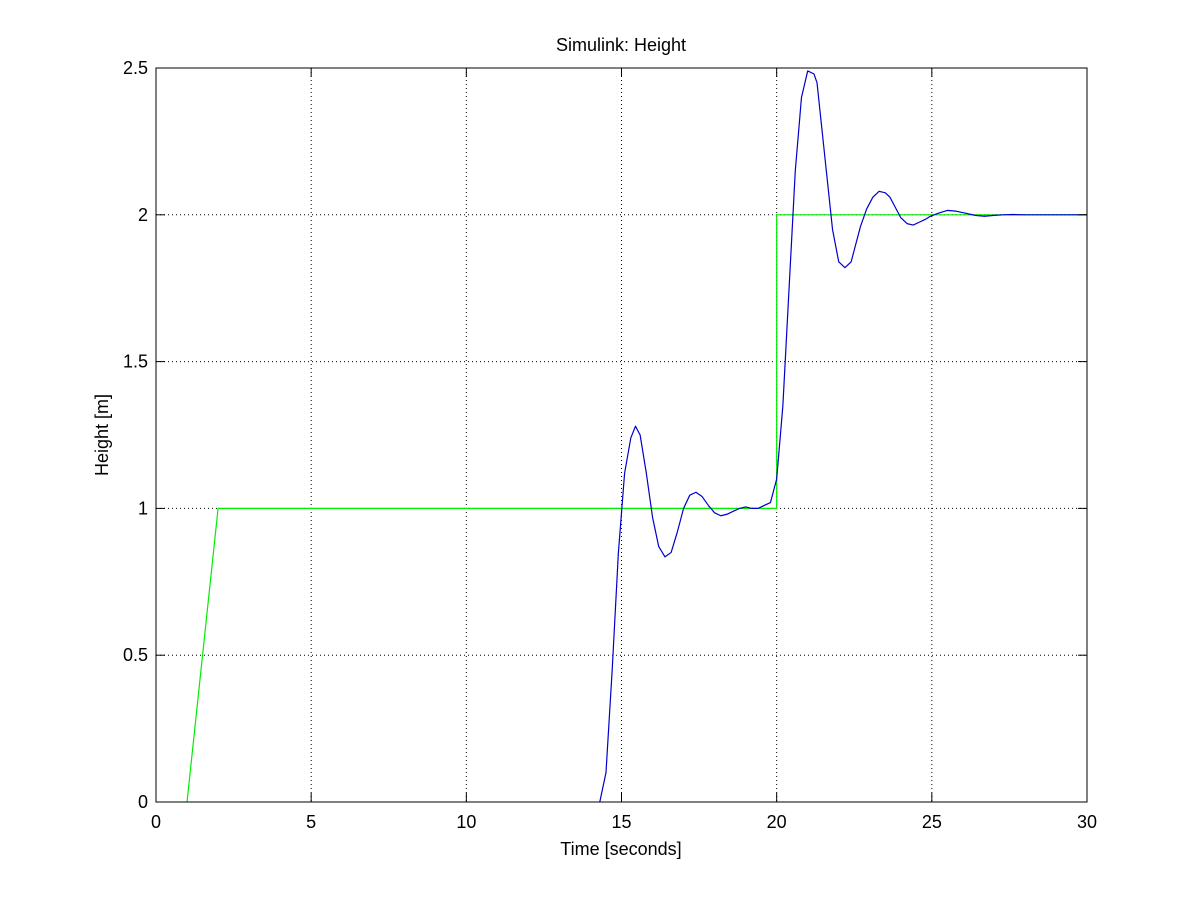  I want to click on y-tick-label: 0.5, so click(135, 655).